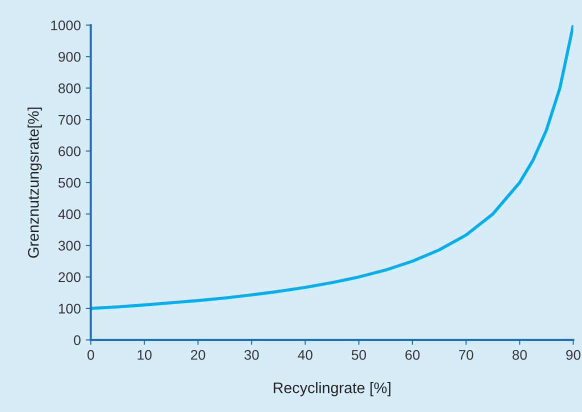  What do you see at coordinates (69, 57) in the screenshot?
I see `y-tick-label: 900` at bounding box center [69, 57].